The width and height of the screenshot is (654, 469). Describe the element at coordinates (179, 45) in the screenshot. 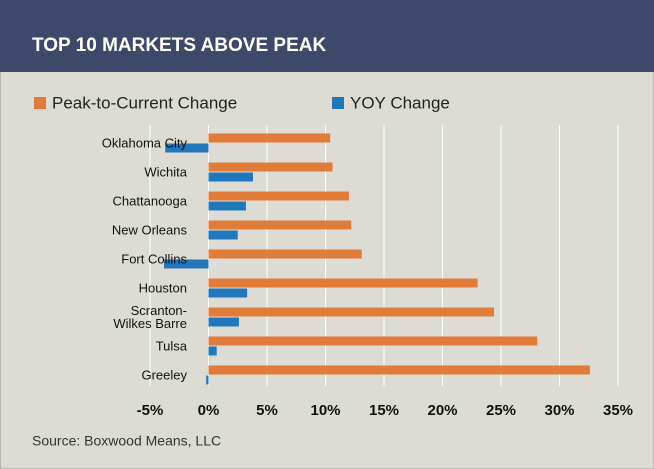

I see `chart-title: TOP 10 MARKETS ABOVE PEAK` at that location.